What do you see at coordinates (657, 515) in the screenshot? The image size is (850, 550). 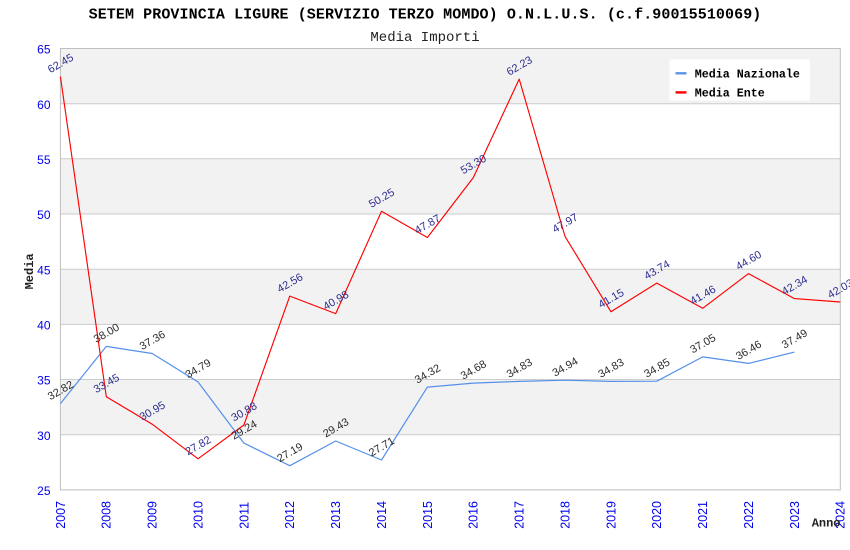 I see `svg-text: 2020` at bounding box center [657, 515].